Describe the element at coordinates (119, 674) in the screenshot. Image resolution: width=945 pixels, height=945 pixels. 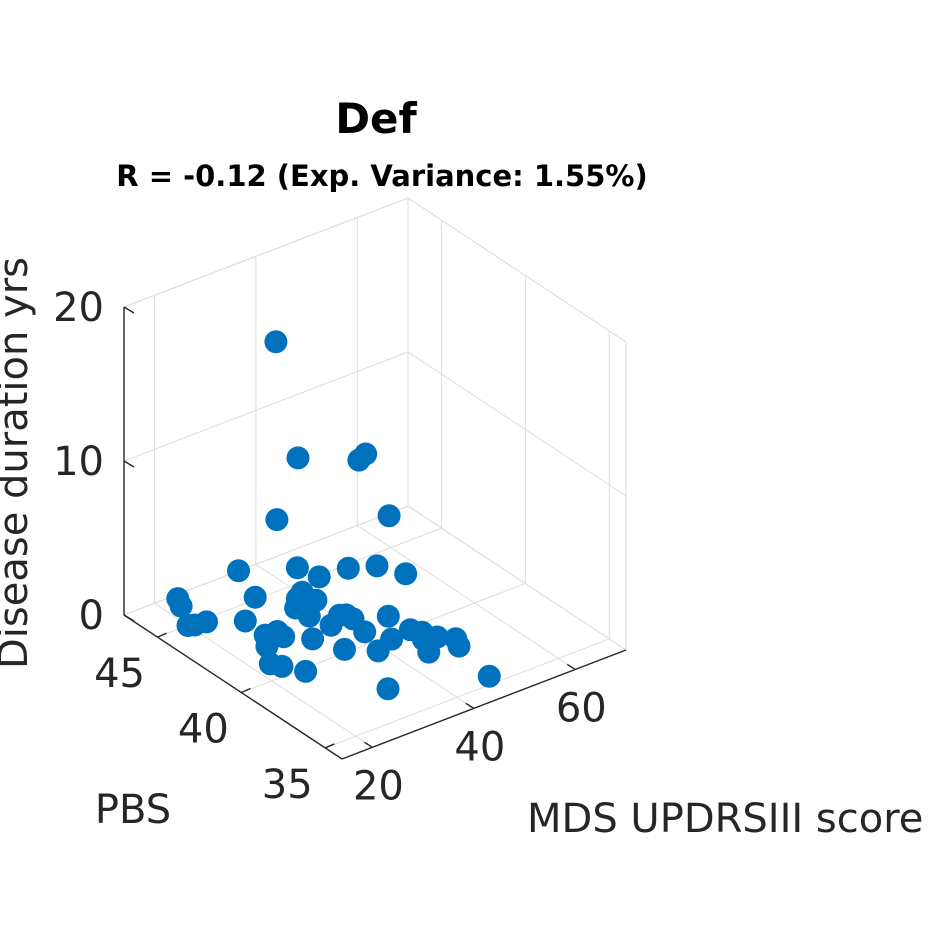
I see `y-tick-label-2: 45` at that location.